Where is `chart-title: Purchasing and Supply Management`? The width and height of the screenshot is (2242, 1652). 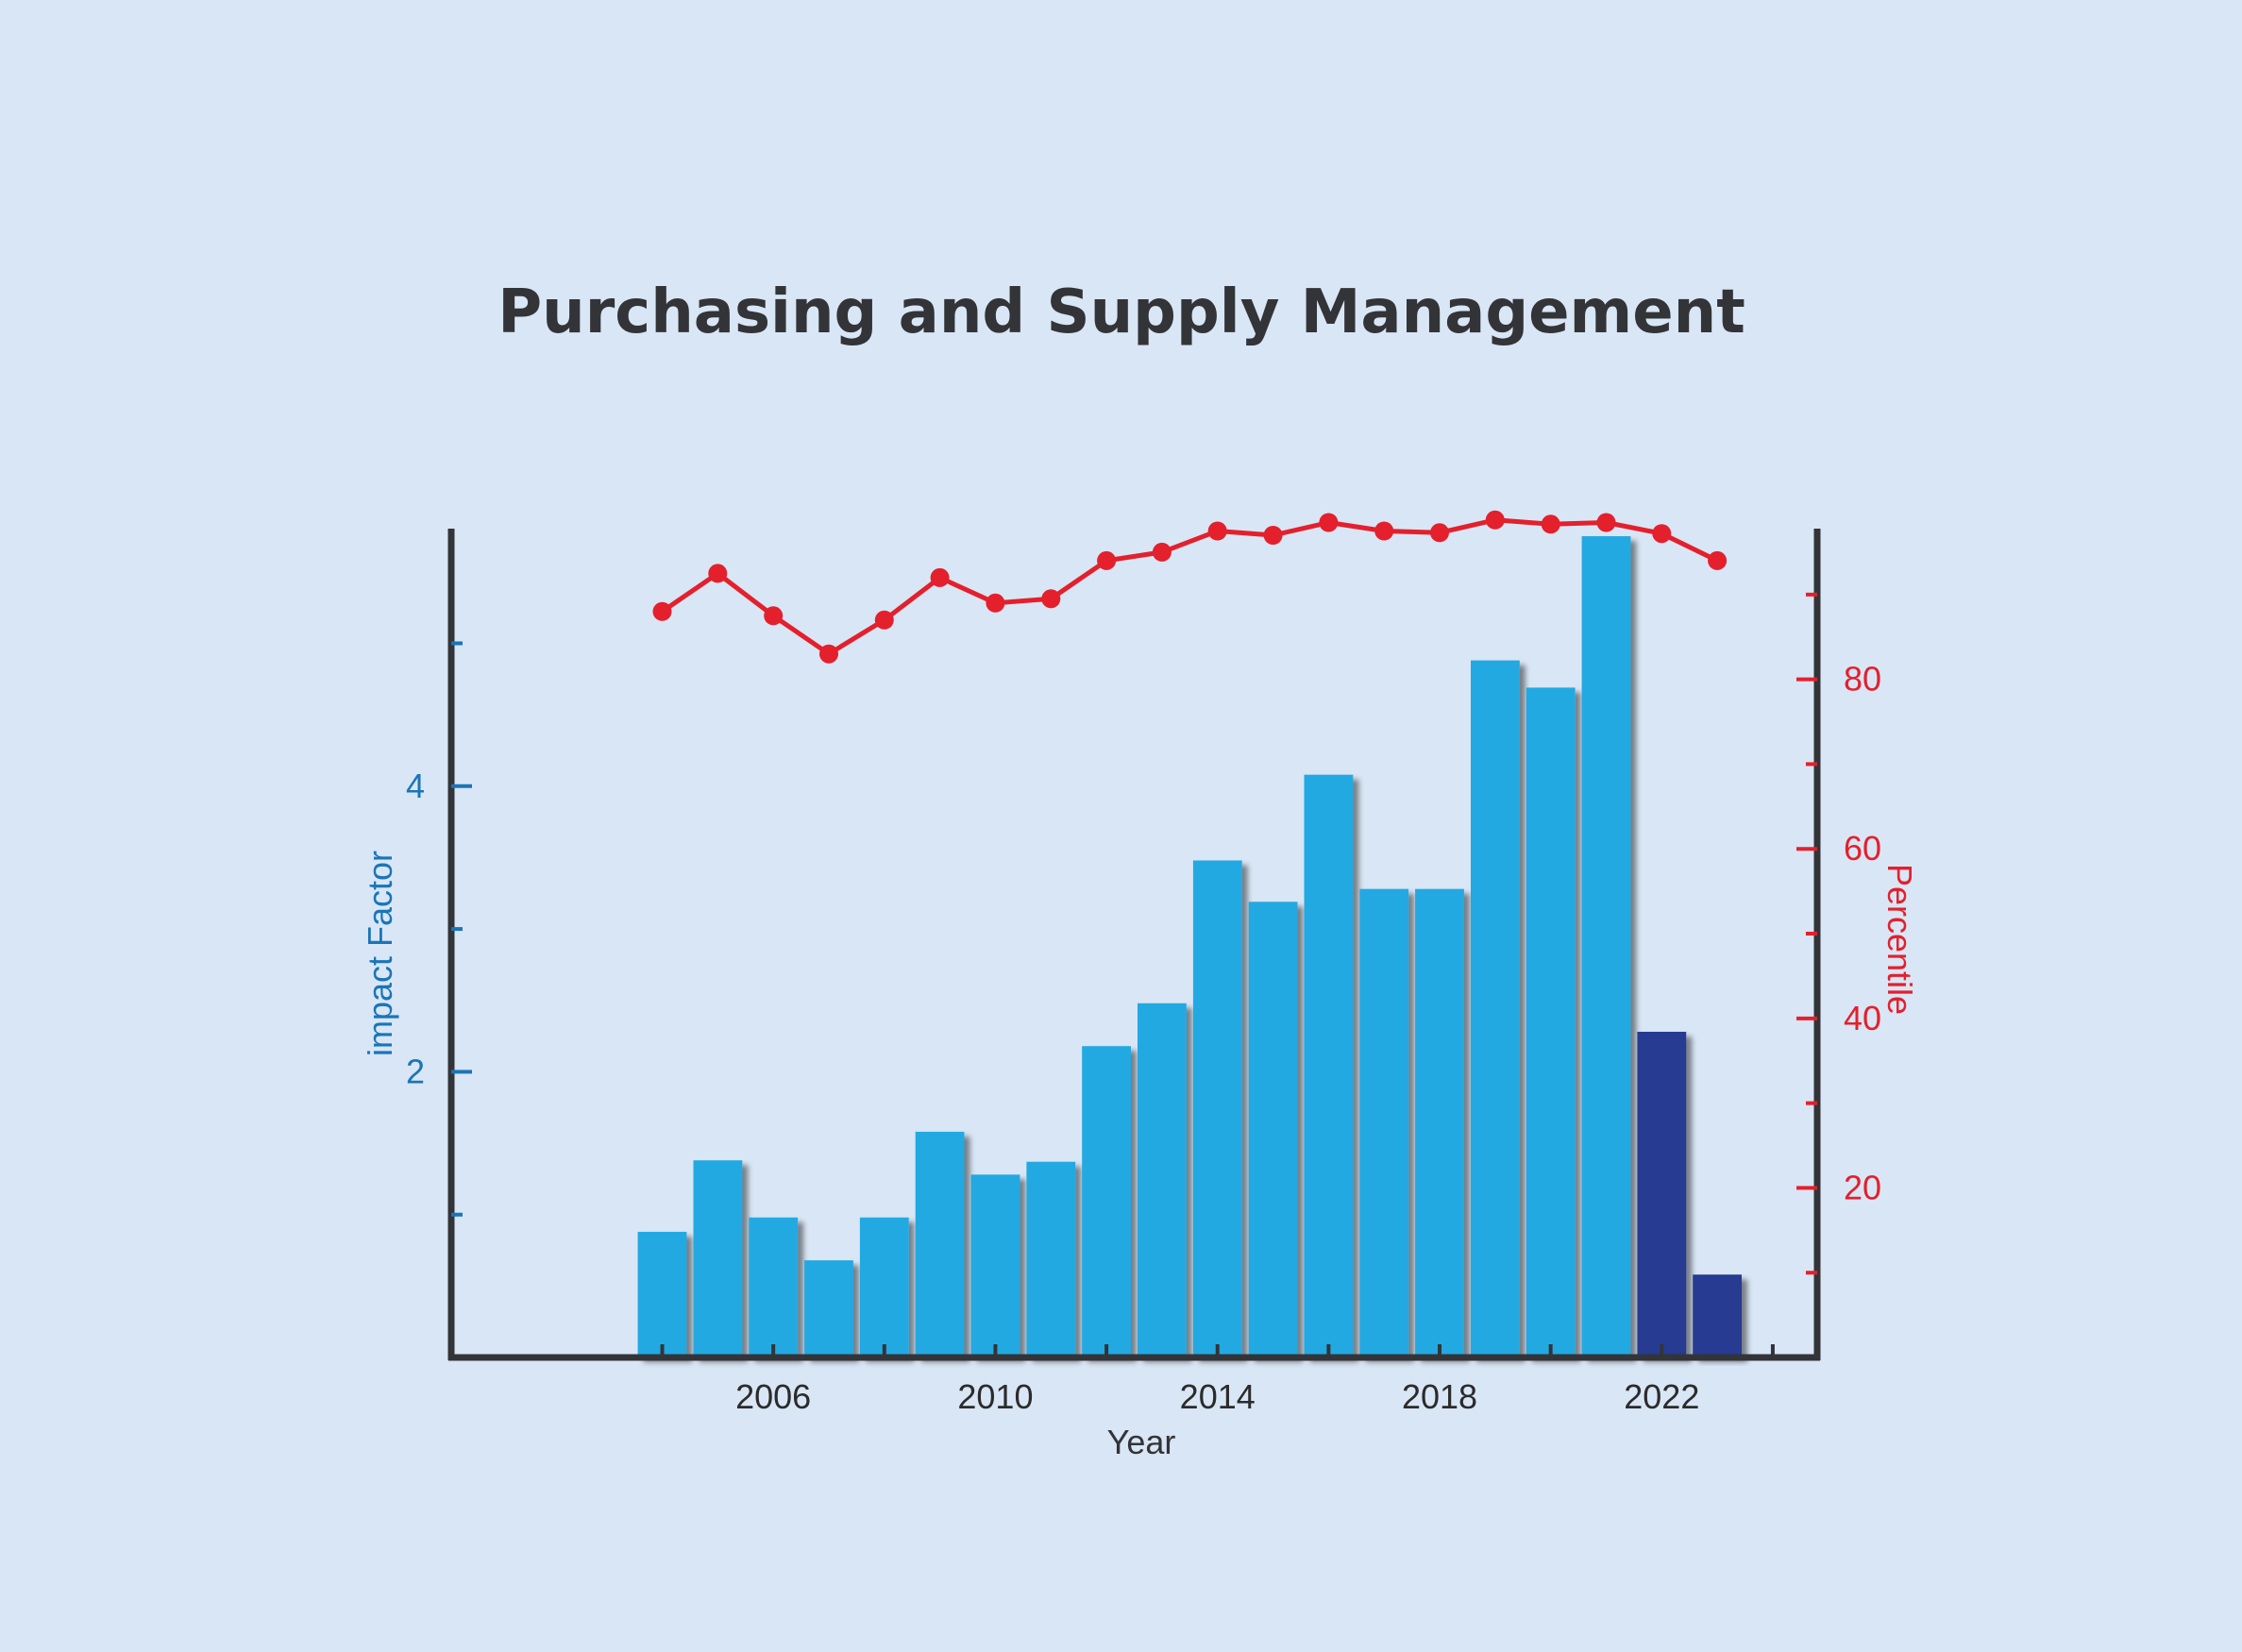
chart-title: Purchasing and Supply Management is located at coordinates (1121, 312).